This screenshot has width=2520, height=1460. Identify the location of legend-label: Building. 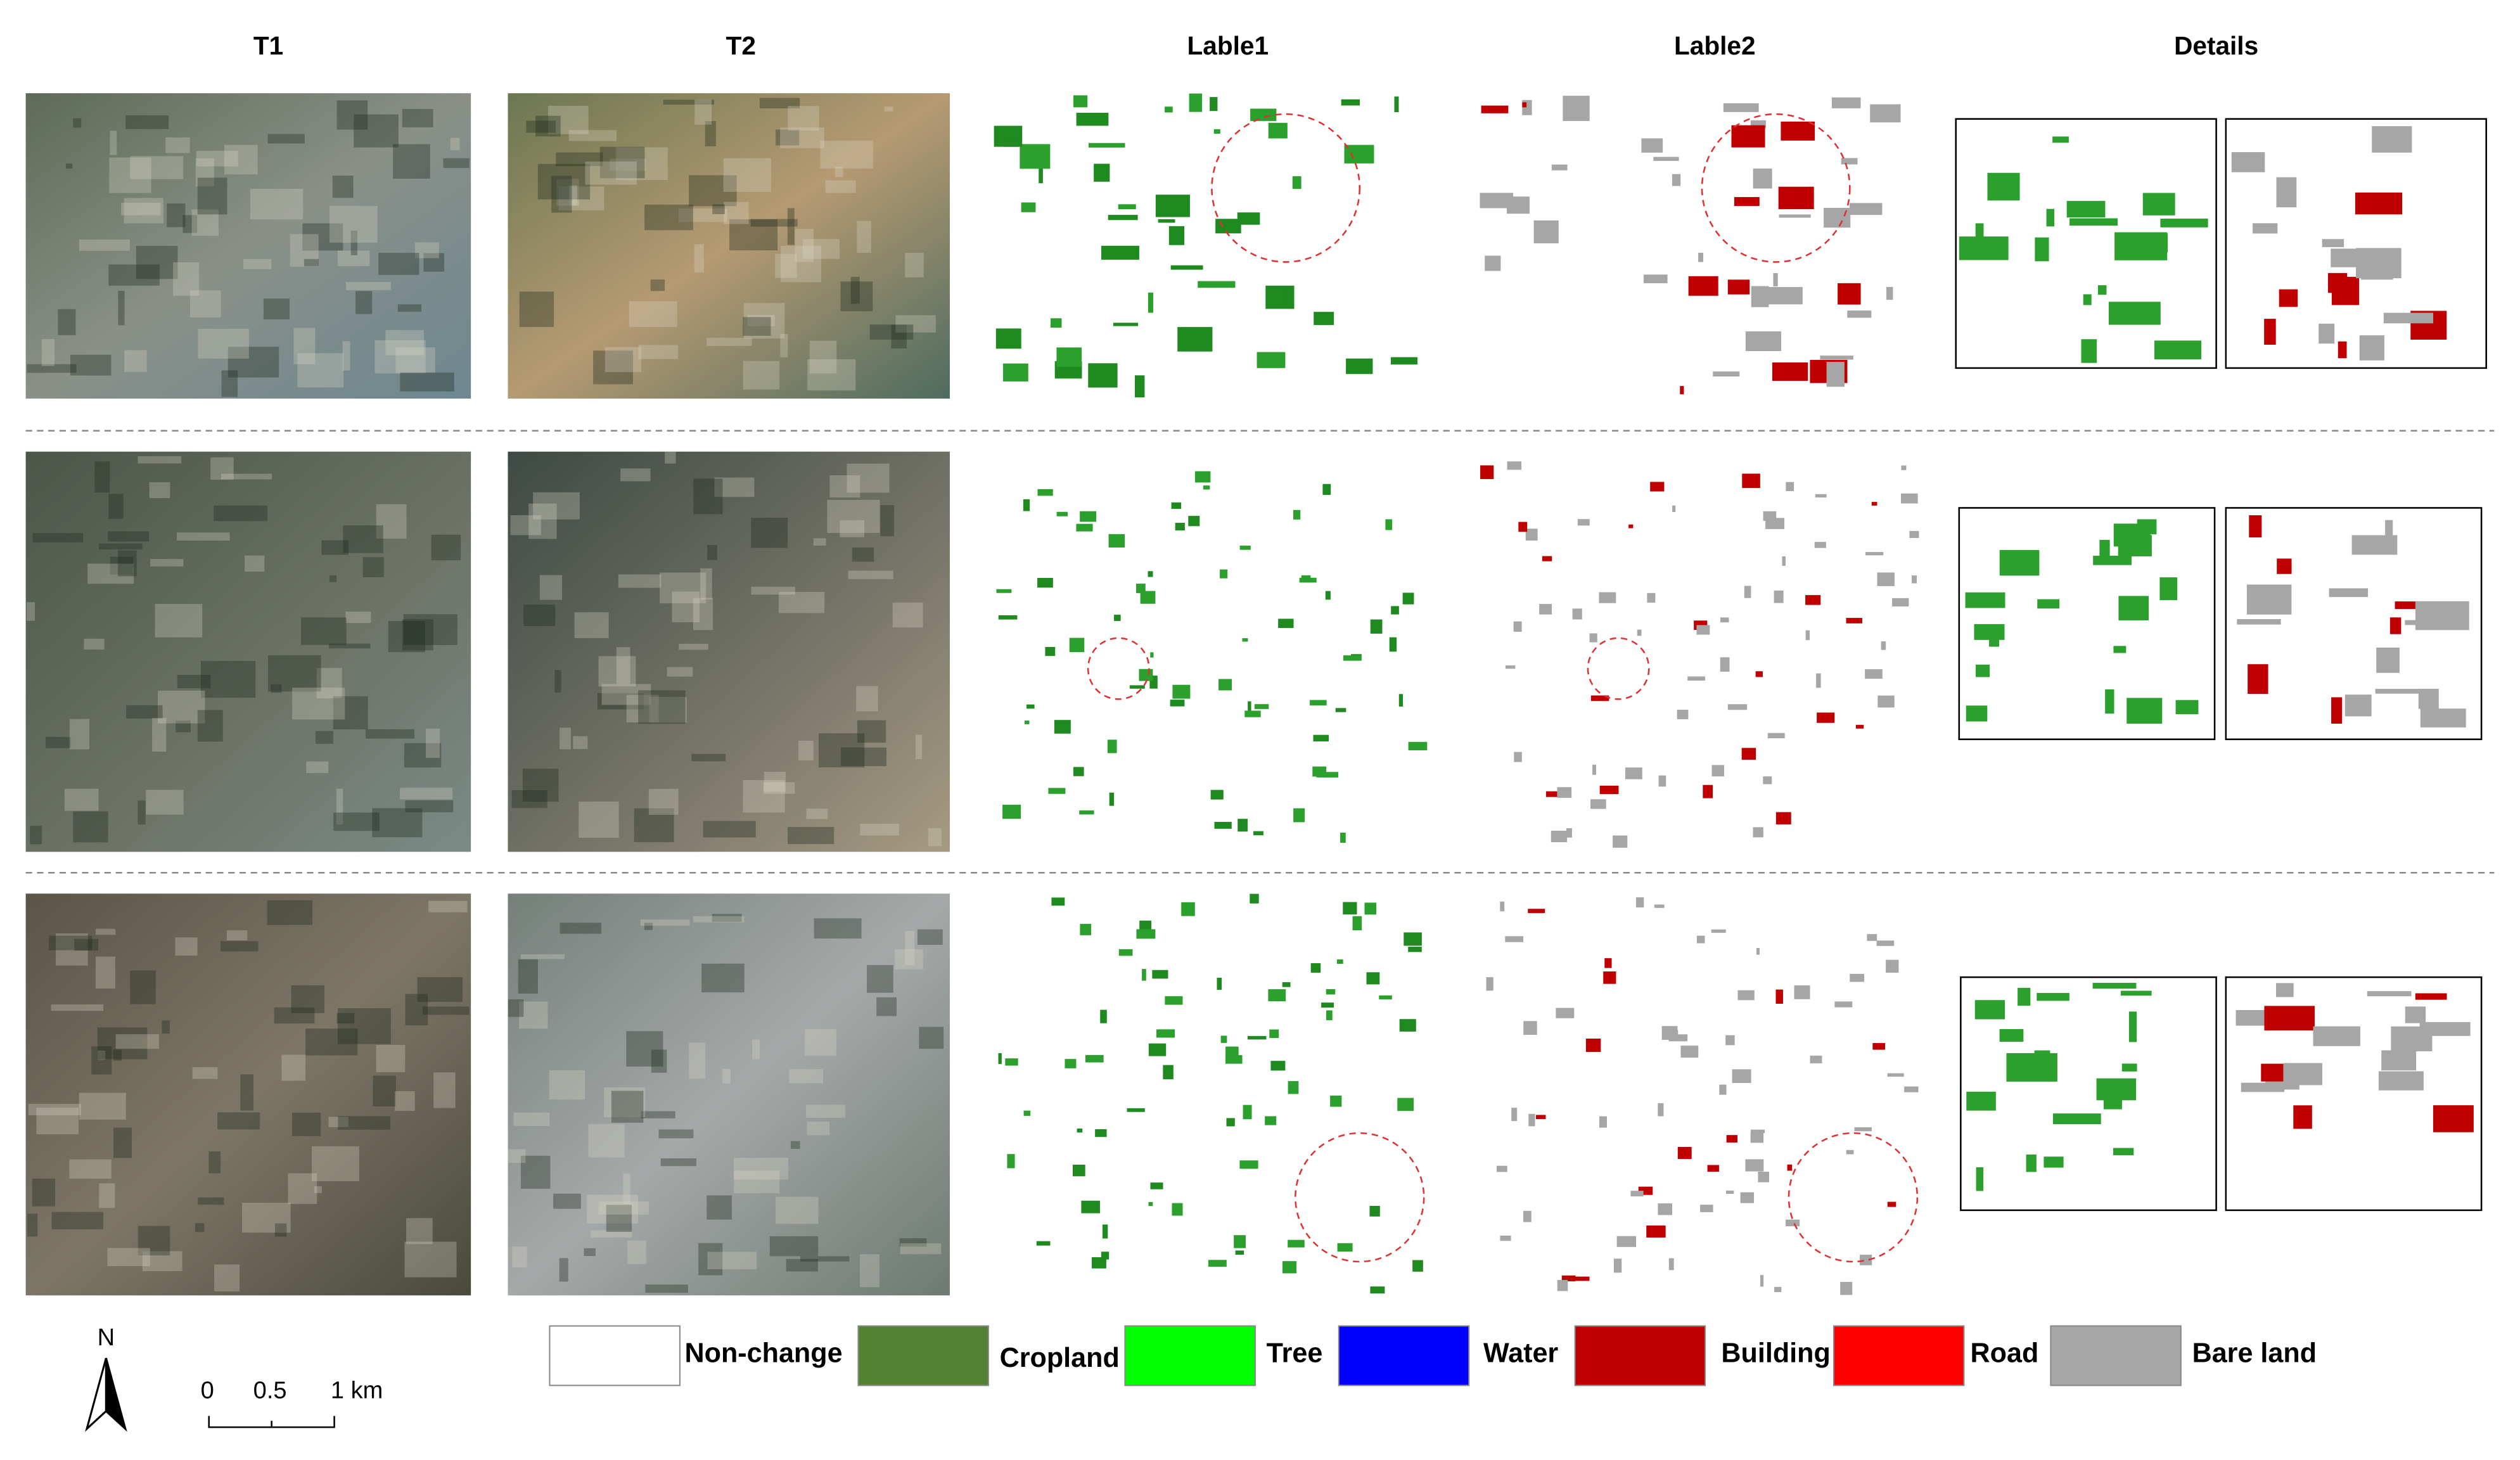
(1775, 1353).